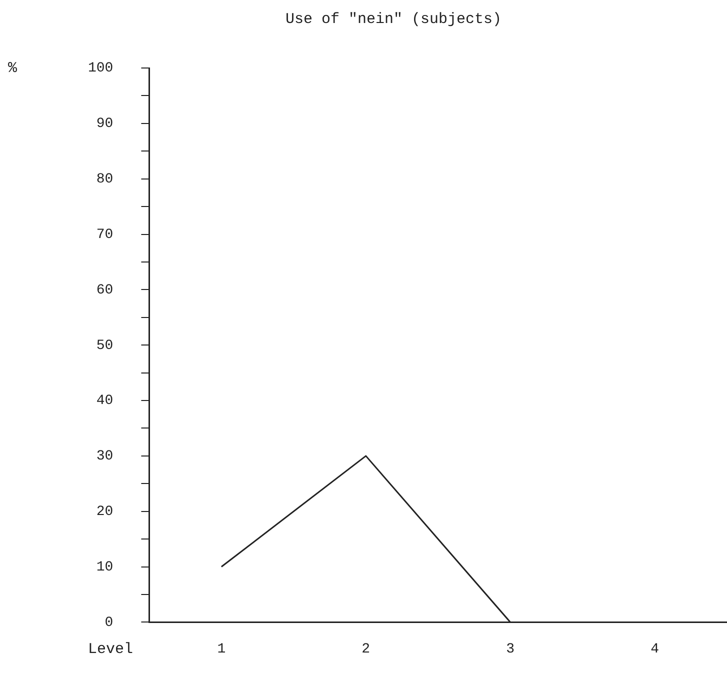  What do you see at coordinates (13, 68) in the screenshot?
I see `y-axis-title: %` at bounding box center [13, 68].